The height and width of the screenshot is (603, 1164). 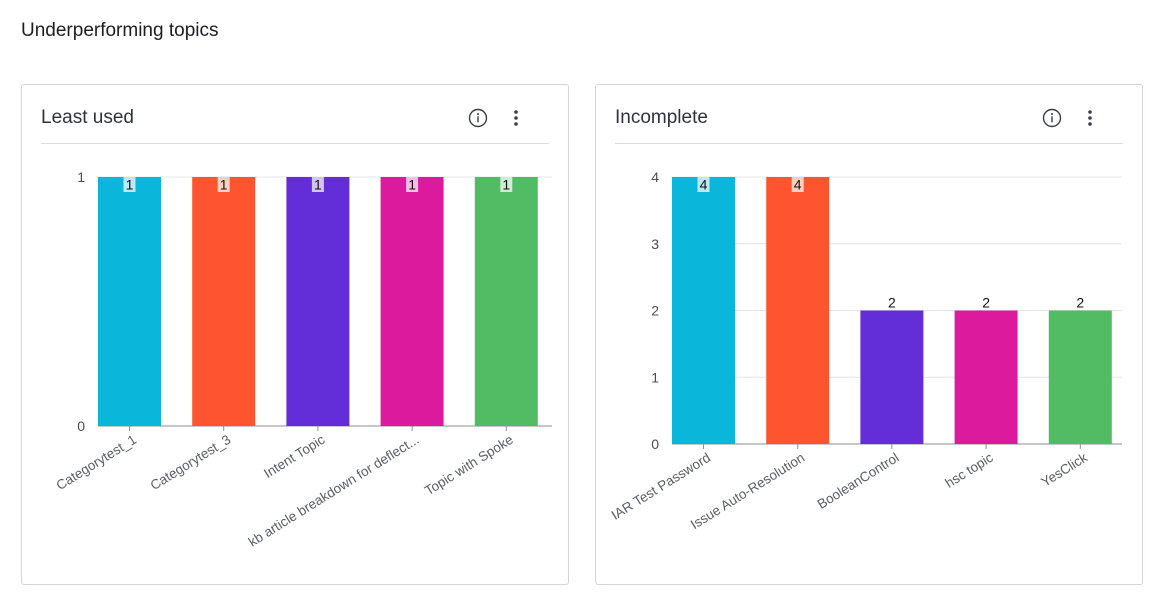 I want to click on card-header: Incomplete, so click(x=869, y=114).